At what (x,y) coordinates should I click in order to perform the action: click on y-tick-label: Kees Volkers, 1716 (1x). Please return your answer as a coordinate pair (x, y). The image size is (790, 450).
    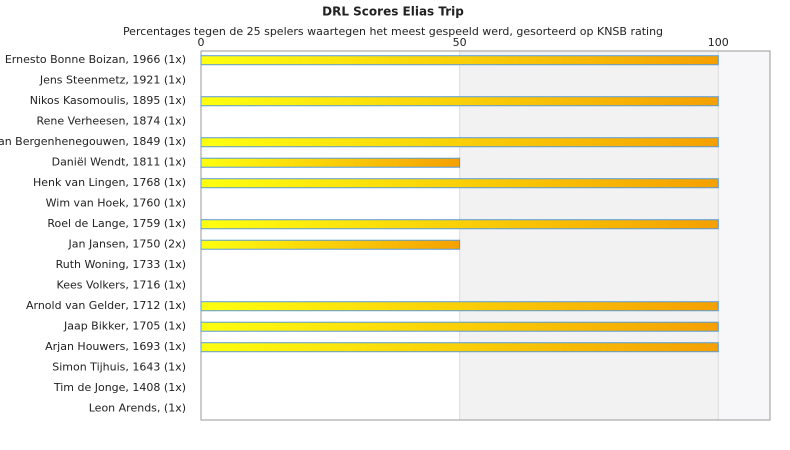
    Looking at the image, I should click on (121, 285).